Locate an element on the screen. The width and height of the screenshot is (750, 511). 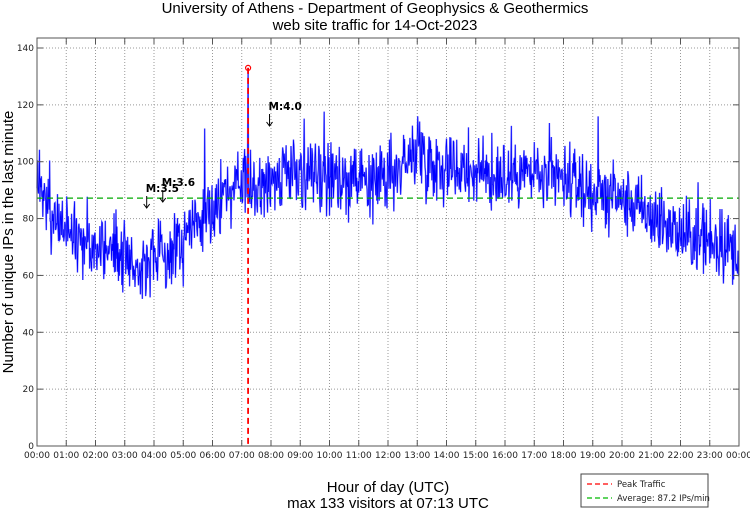
x-tick-label: 06:00 is located at coordinates (213, 456).